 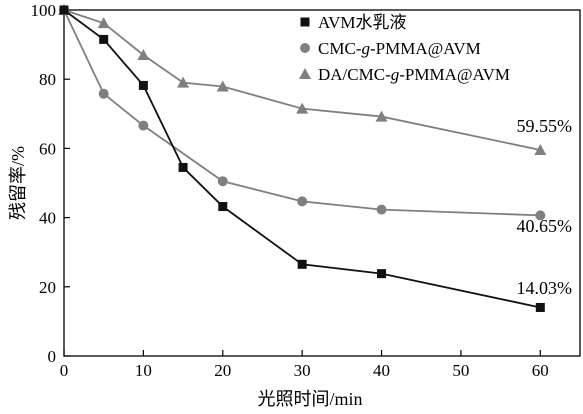 I want to click on y-tick-label: 20, so click(x=47, y=287).